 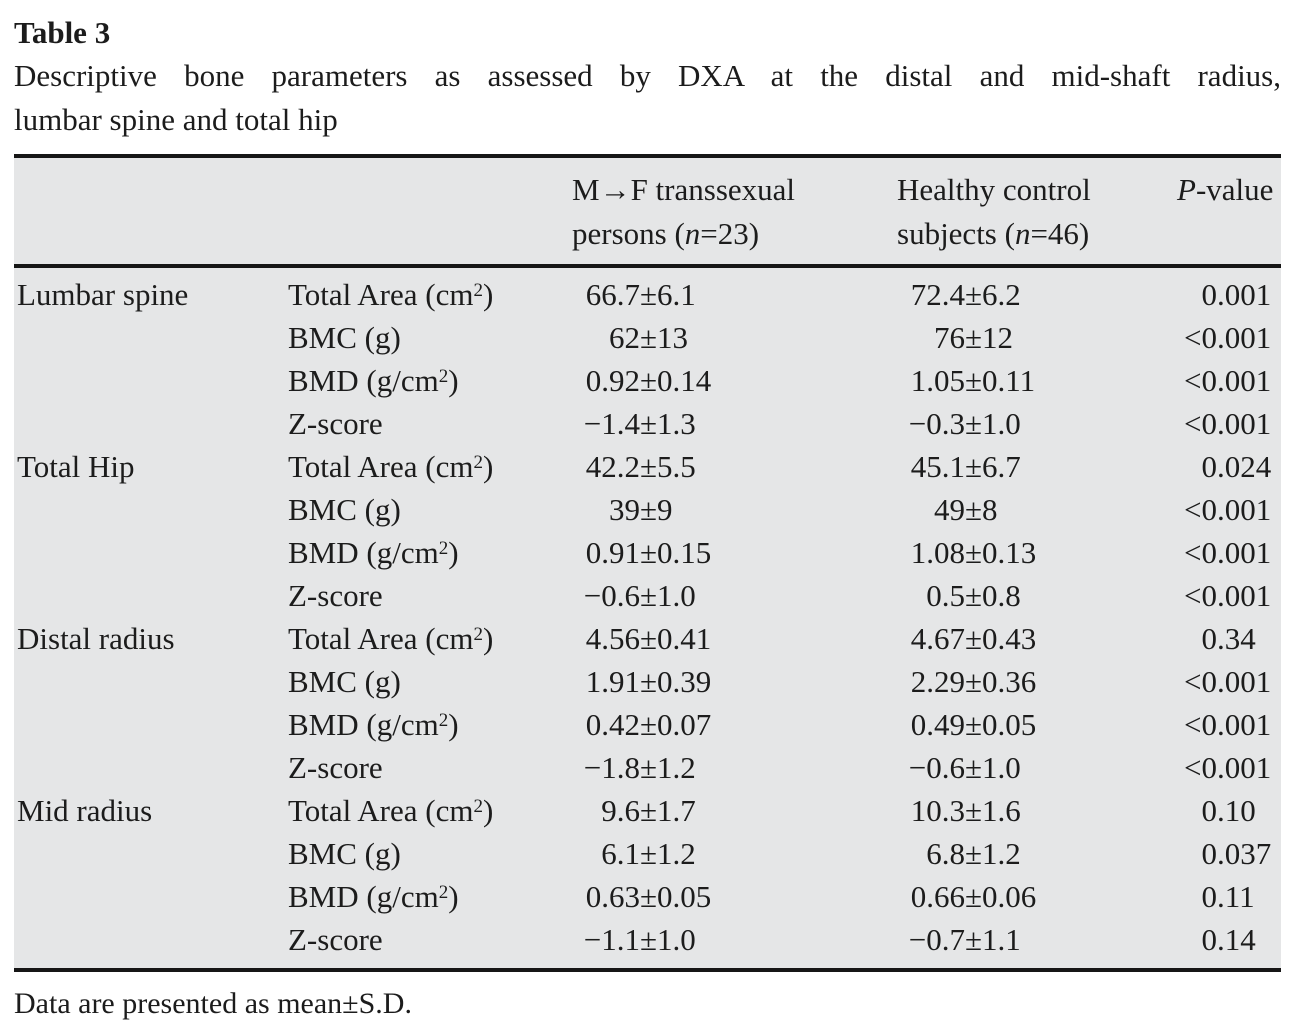 I want to click on region-cell: Lumbar spine, so click(x=103, y=294).